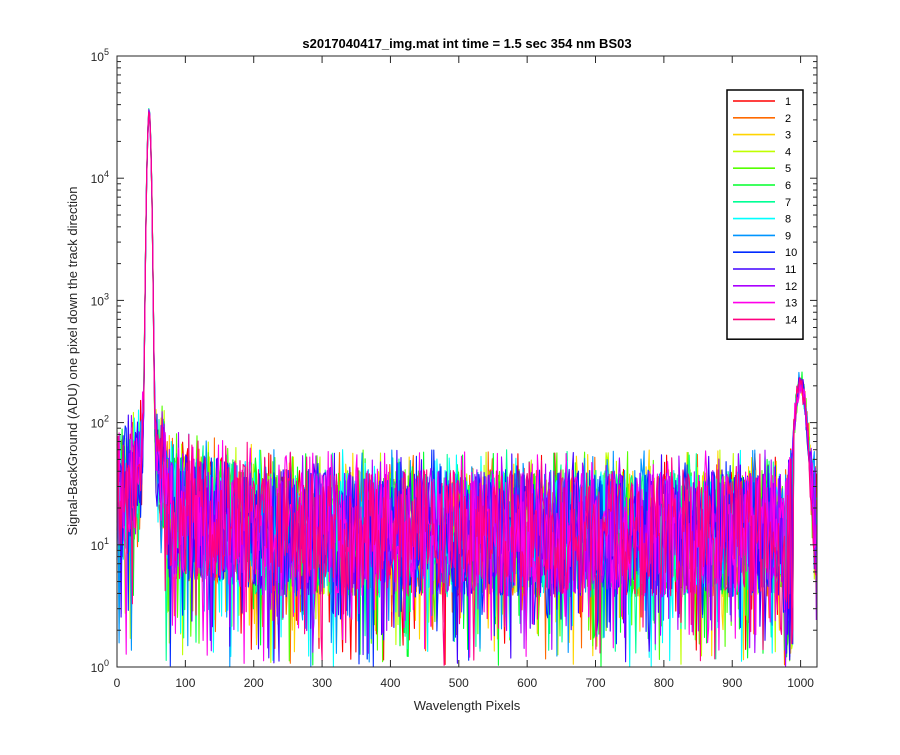 The height and width of the screenshot is (755, 900). What do you see at coordinates (100, 177) in the screenshot?
I see `y-tick-label: 10⁴` at bounding box center [100, 177].